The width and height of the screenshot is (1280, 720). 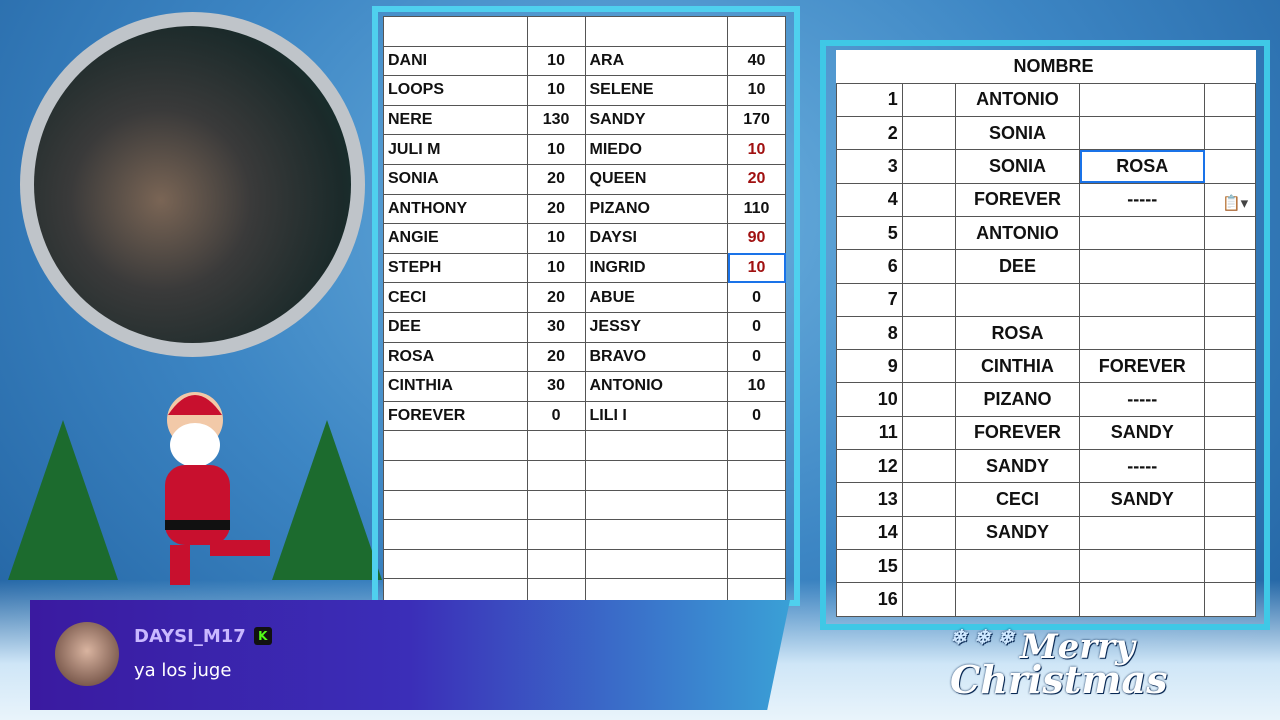 I want to click on score-cell: 30, so click(x=556, y=386).